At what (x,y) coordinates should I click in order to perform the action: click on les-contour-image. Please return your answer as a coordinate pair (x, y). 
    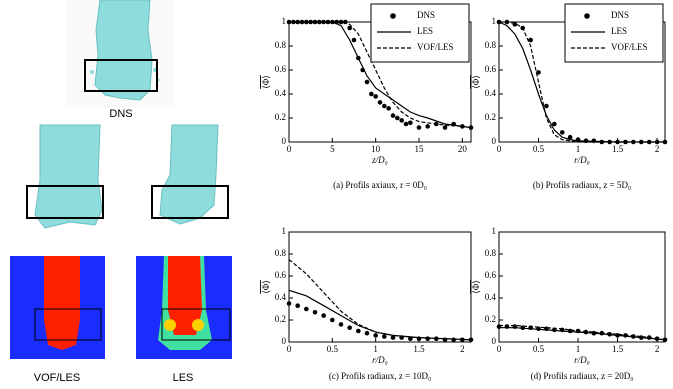
    Looking at the image, I should click on (184, 307).